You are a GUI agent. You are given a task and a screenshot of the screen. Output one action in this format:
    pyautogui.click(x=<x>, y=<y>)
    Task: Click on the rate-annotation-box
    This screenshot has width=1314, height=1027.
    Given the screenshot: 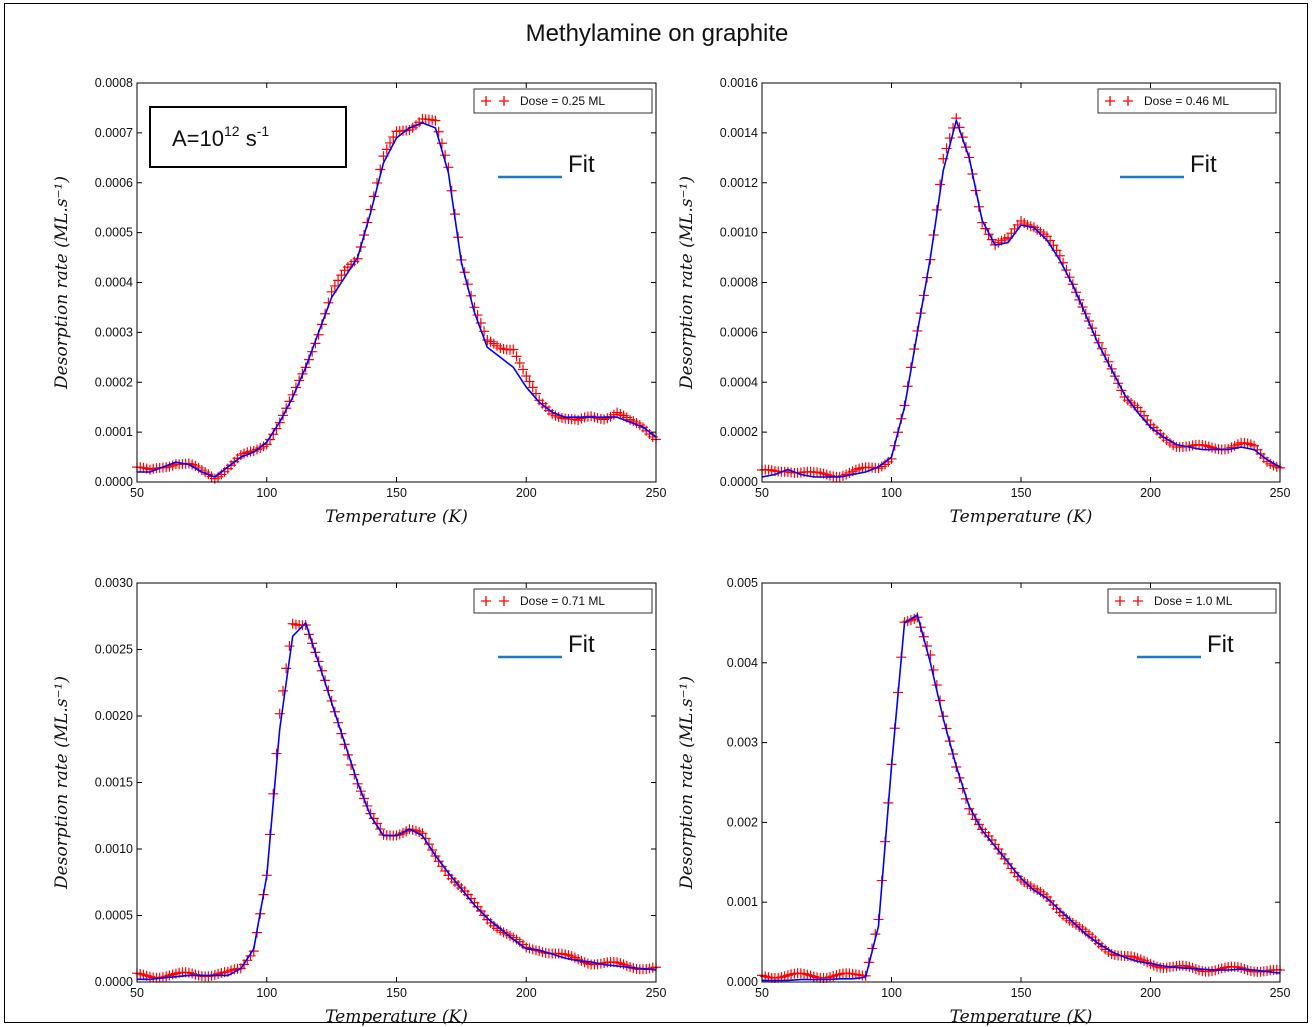 What is the action you would take?
    pyautogui.click(x=248, y=137)
    